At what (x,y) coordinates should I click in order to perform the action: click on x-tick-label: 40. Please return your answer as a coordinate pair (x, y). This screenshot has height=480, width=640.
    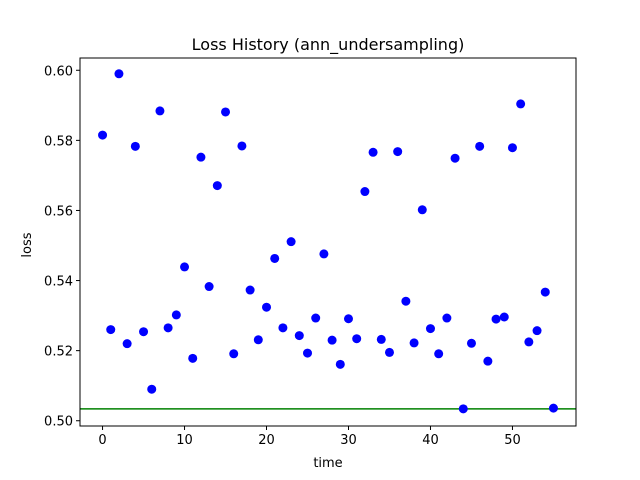
    Looking at the image, I should click on (430, 440).